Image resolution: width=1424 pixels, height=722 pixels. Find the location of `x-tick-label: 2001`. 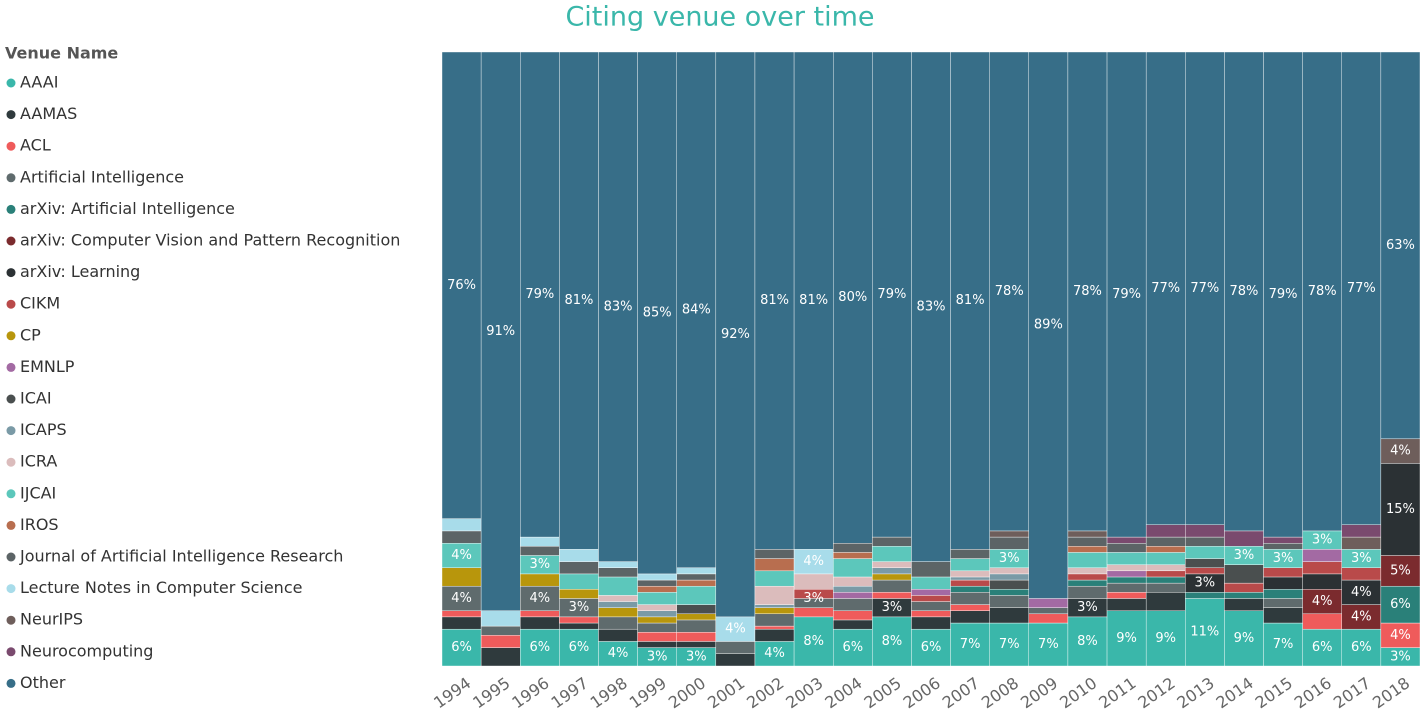

x-tick-label: 2001 is located at coordinates (726, 692).